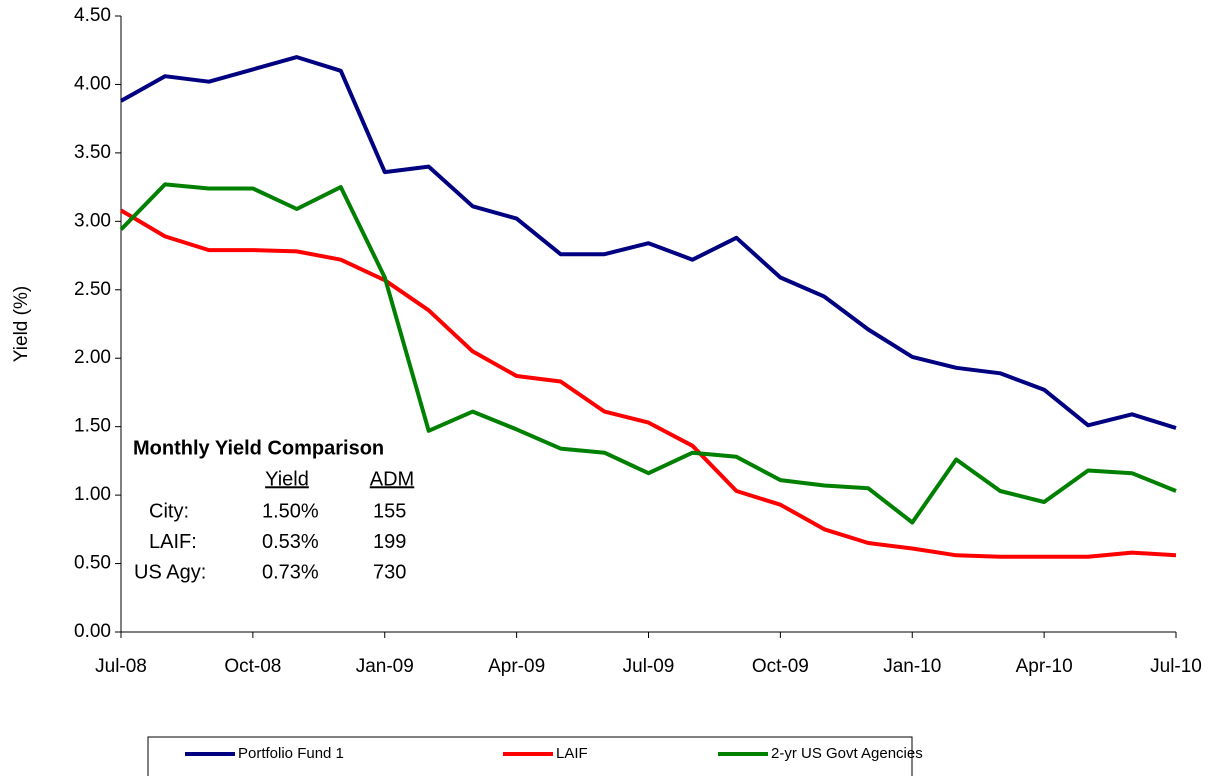 Image resolution: width=1220 pixels, height=776 pixels. What do you see at coordinates (169, 511) in the screenshot?
I see `annotation-cell: City:` at bounding box center [169, 511].